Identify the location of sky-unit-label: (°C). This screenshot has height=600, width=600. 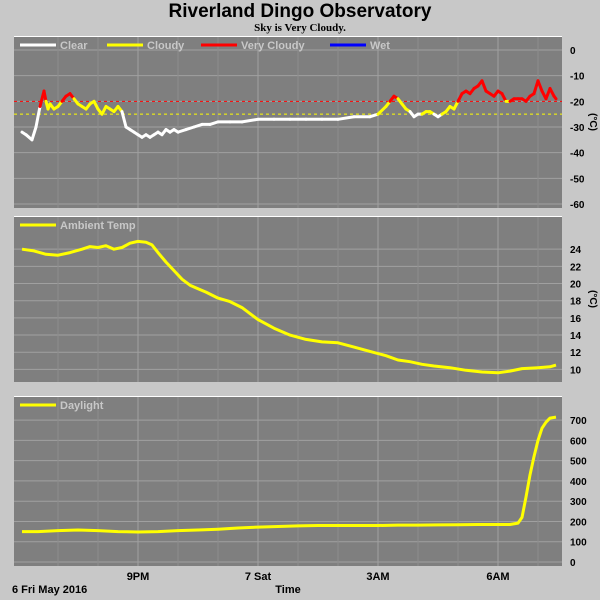
(592, 122).